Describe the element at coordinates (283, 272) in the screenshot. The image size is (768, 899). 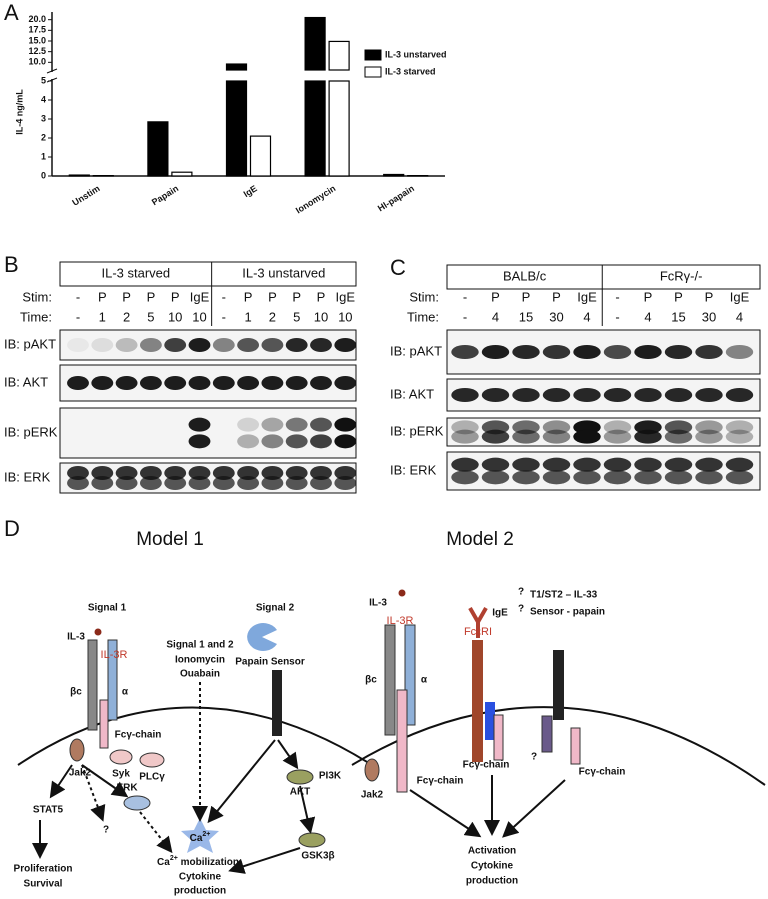
I see `group-label: IL-3 unstarved` at that location.